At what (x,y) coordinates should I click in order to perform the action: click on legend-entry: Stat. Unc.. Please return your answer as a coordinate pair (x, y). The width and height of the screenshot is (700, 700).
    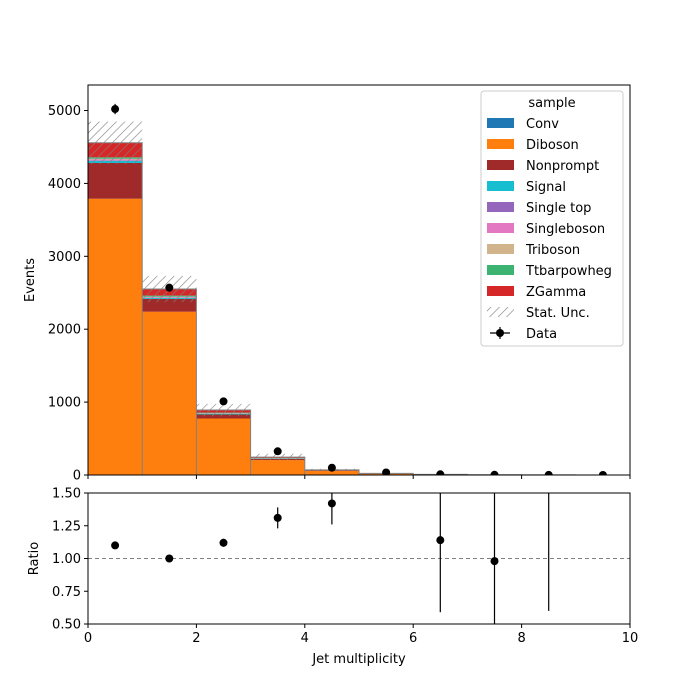
    Looking at the image, I should click on (538, 313).